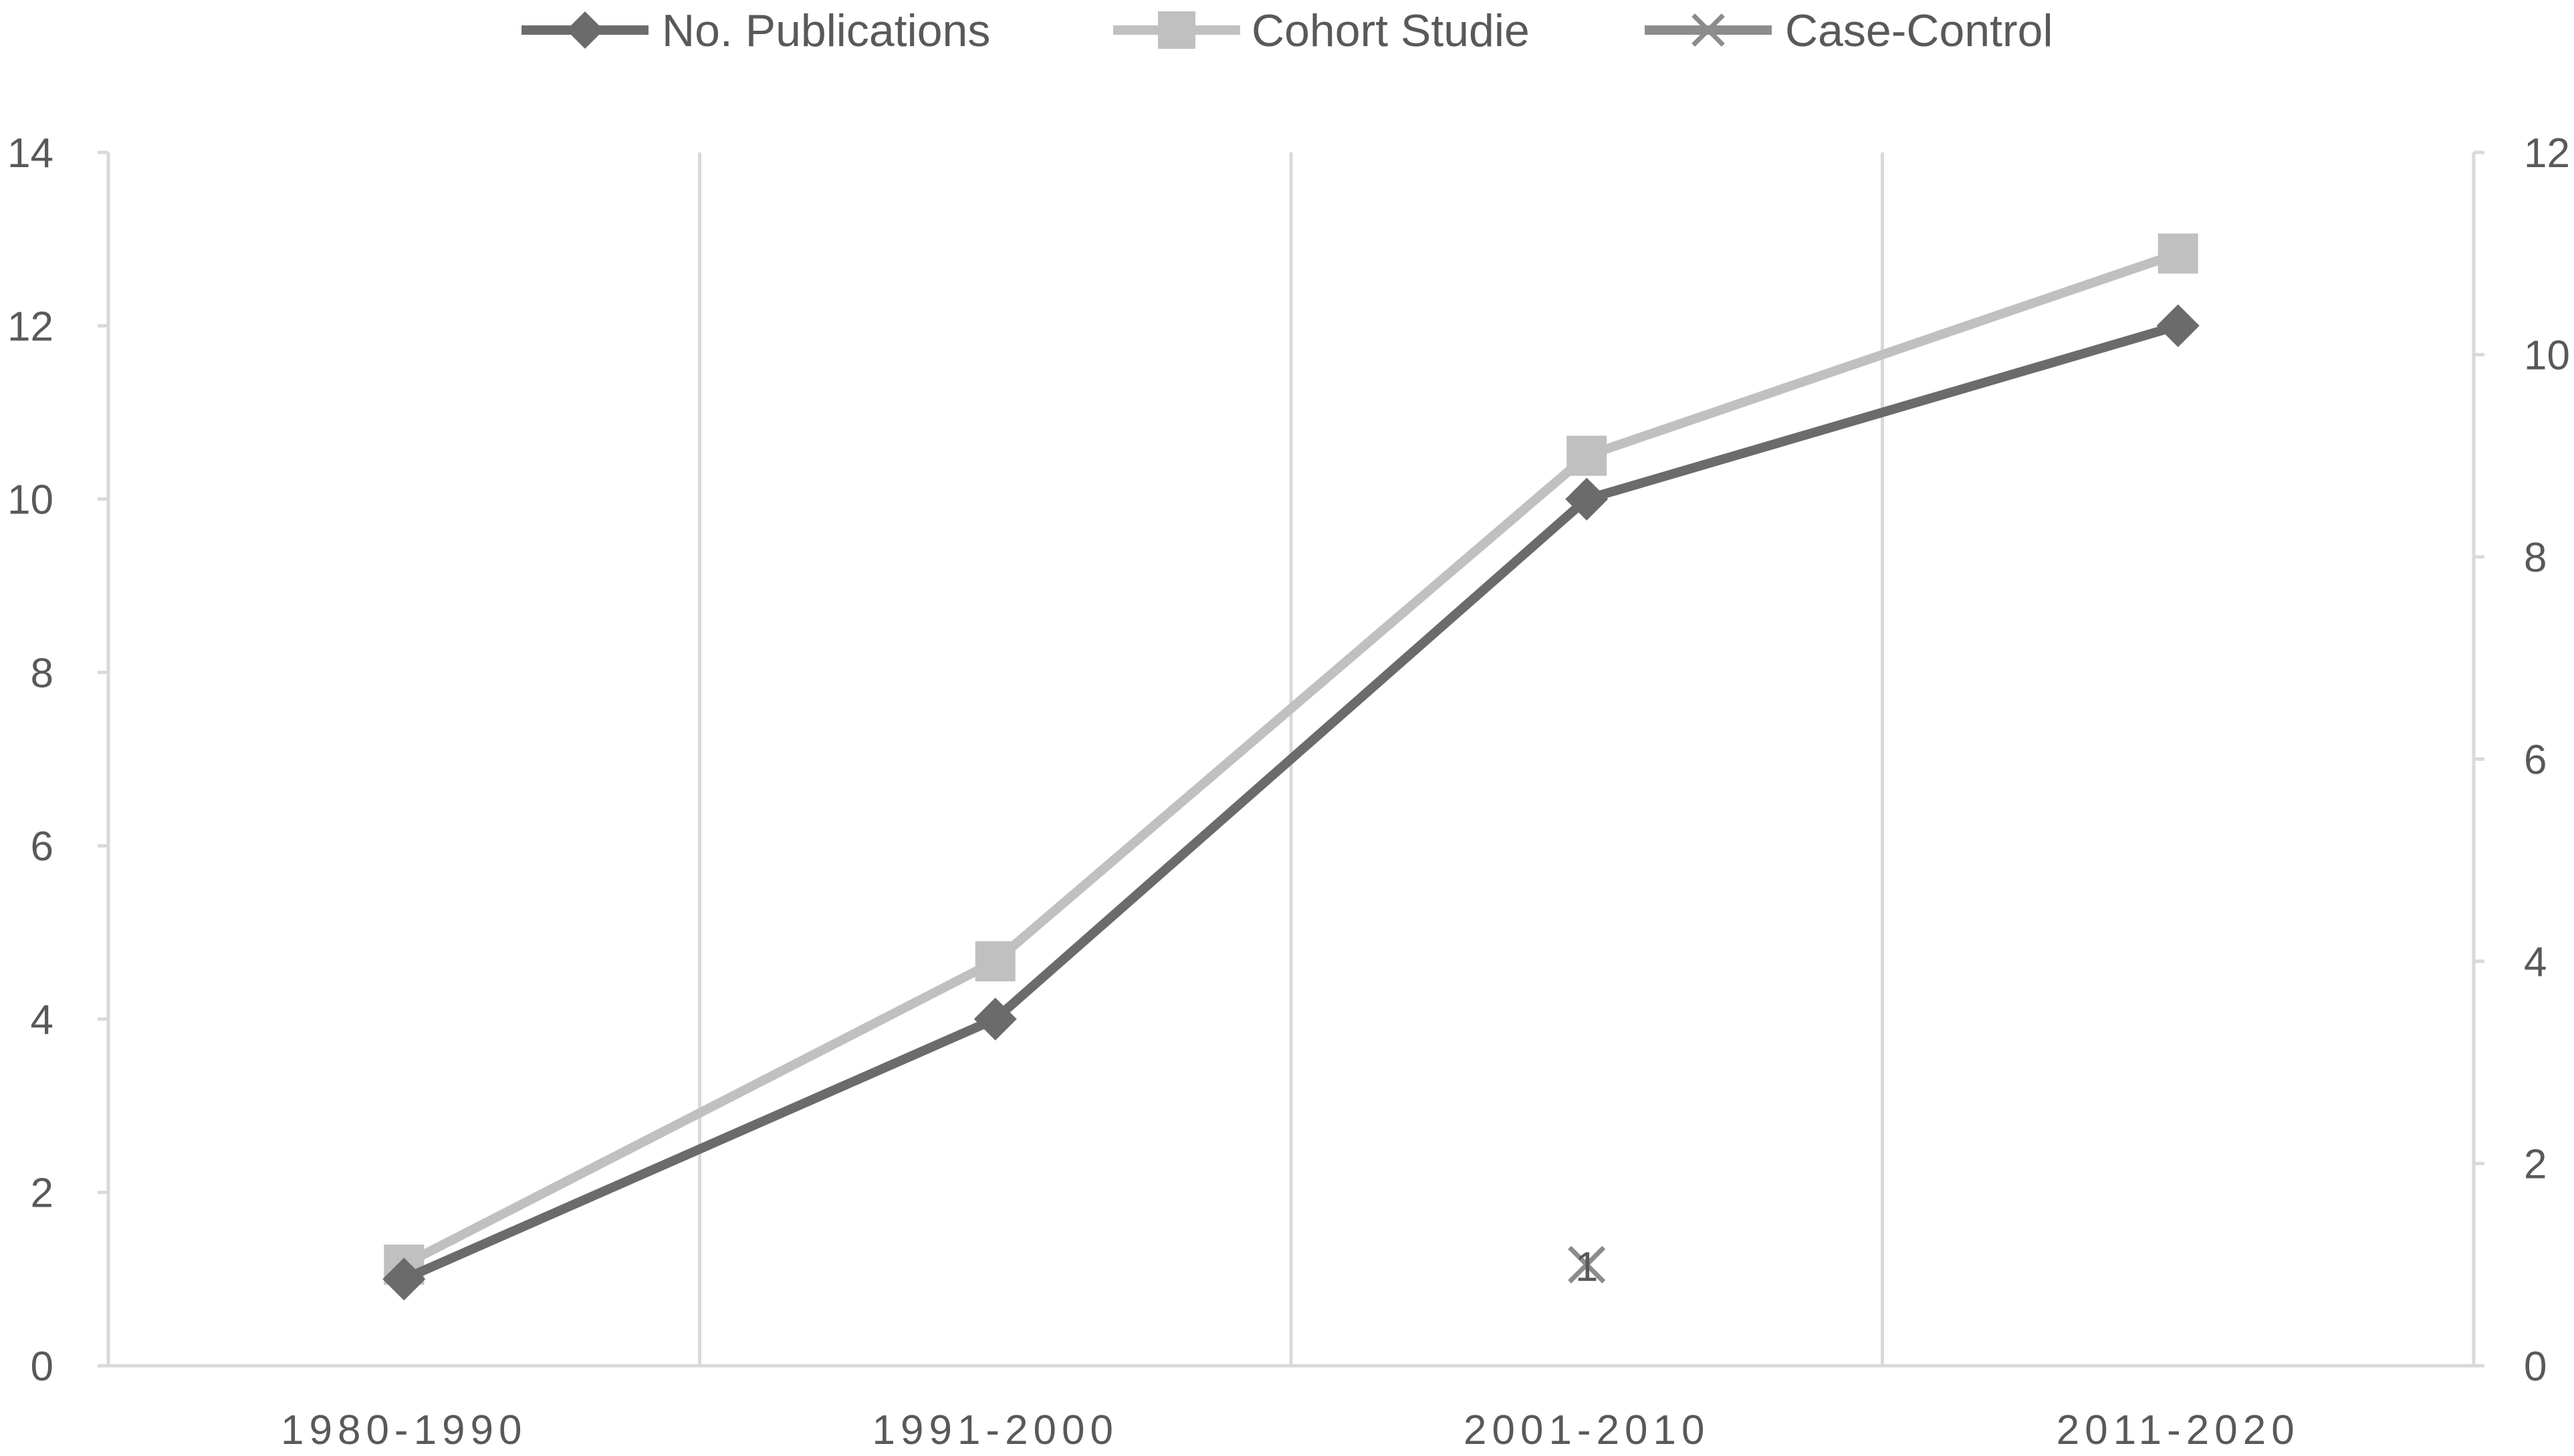 The width and height of the screenshot is (2574, 1456). I want to click on left-y-axis: 0 2 4 6 8 10 12 14, so click(30, 760).